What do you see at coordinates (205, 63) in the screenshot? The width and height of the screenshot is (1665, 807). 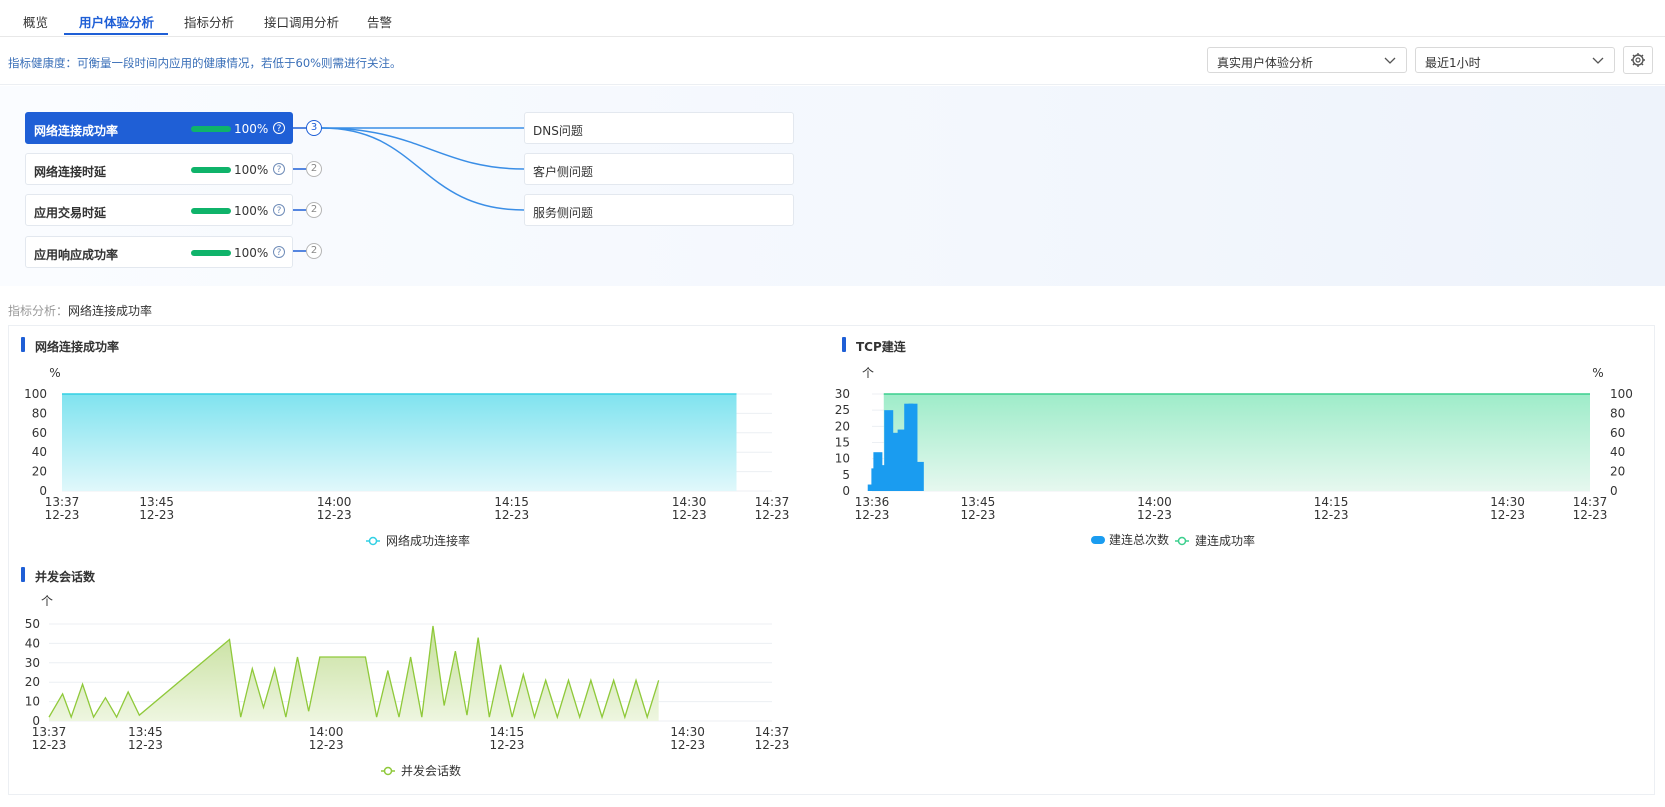 I see `health-hint: 指标健康度：可衡量一段时间内应用的健康情况，若低于60%则需进行关注。` at bounding box center [205, 63].